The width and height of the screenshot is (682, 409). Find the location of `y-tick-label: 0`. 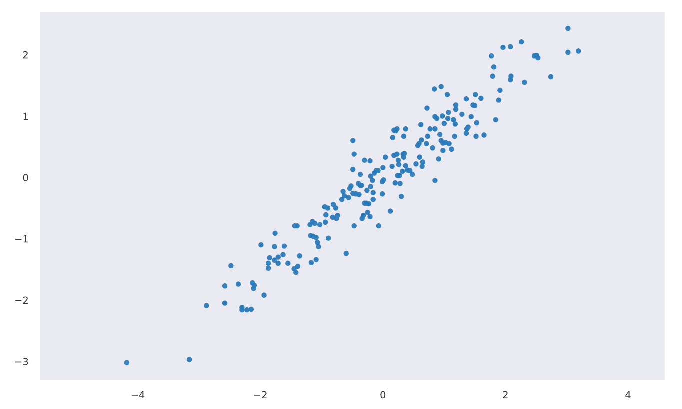

y-tick-label: 0 is located at coordinates (25, 178).